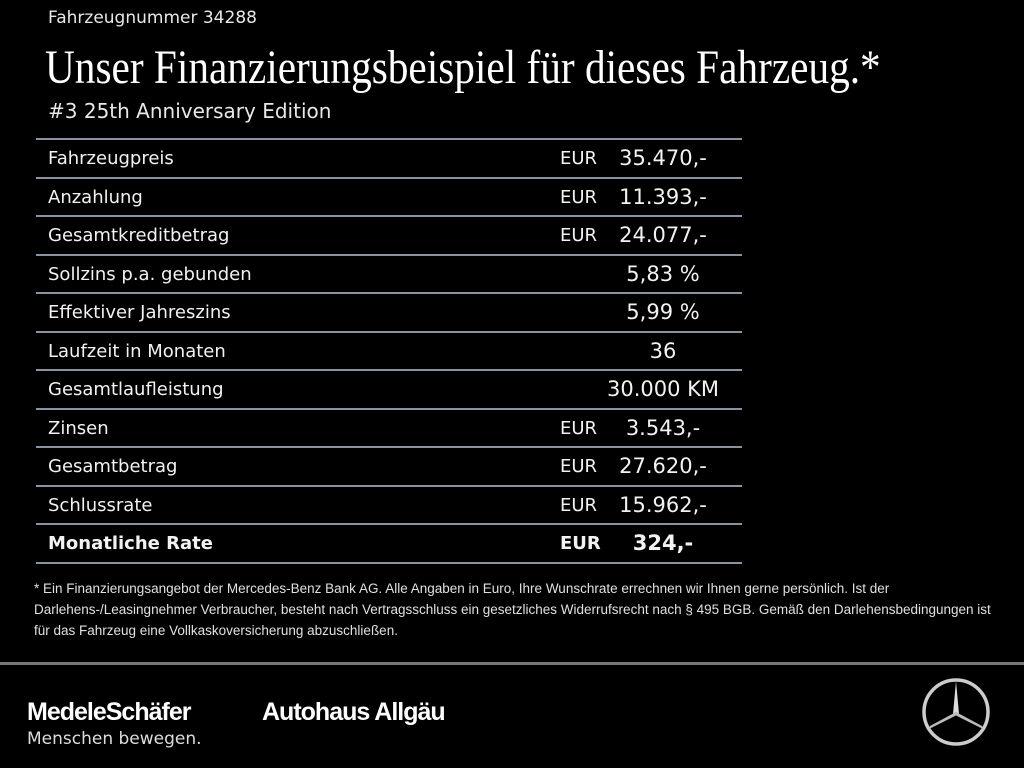 This screenshot has height=768, width=1024. What do you see at coordinates (663, 196) in the screenshot?
I see `row-value: 11.393,-` at bounding box center [663, 196].